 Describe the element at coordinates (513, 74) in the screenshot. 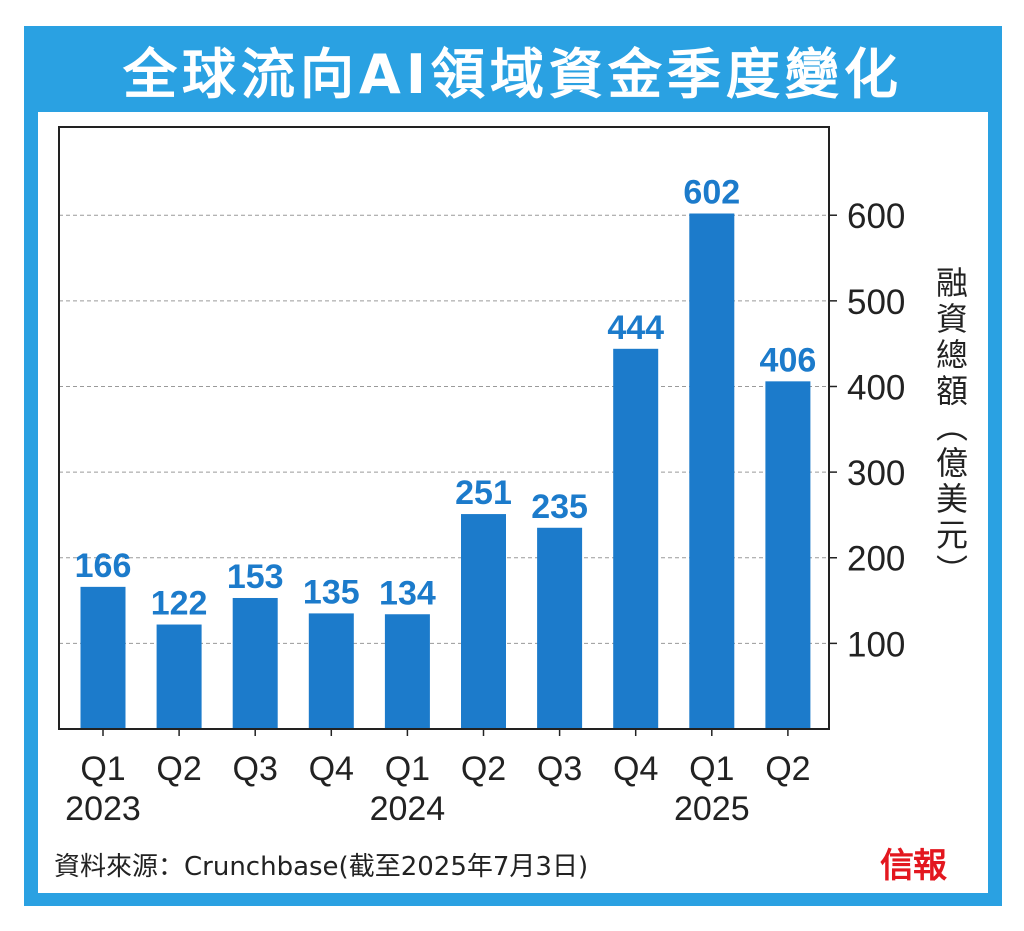

I see `chart-title: 全球流向AI領域資金季度變化` at that location.